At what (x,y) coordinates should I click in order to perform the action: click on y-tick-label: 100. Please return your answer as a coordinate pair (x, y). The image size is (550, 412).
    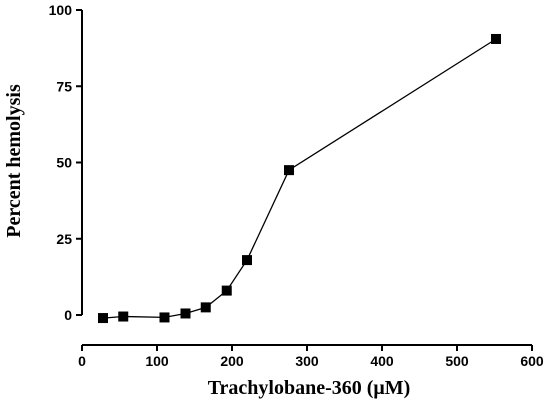
    Looking at the image, I should click on (61, 10).